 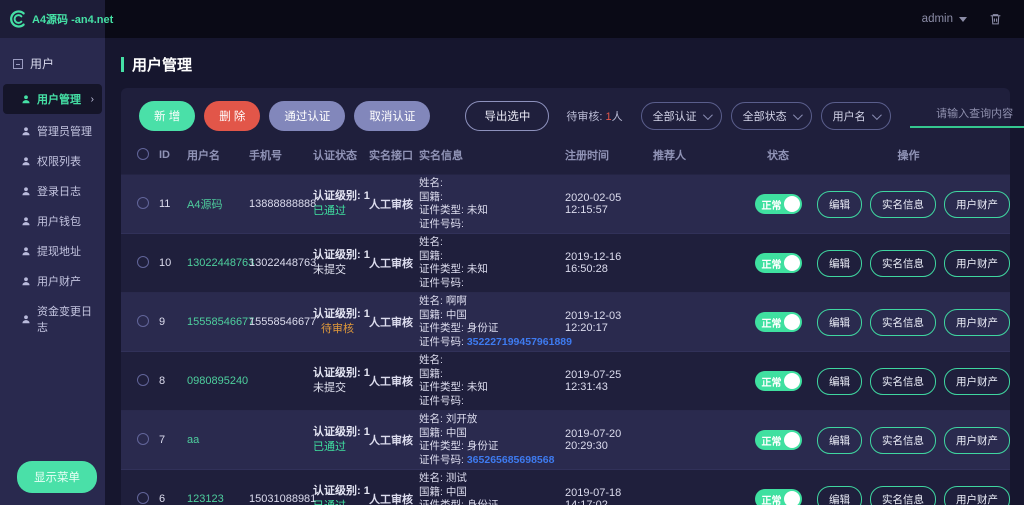 What do you see at coordinates (42, 64) in the screenshot?
I see `sidebar-group-label: 用户` at bounding box center [42, 64].